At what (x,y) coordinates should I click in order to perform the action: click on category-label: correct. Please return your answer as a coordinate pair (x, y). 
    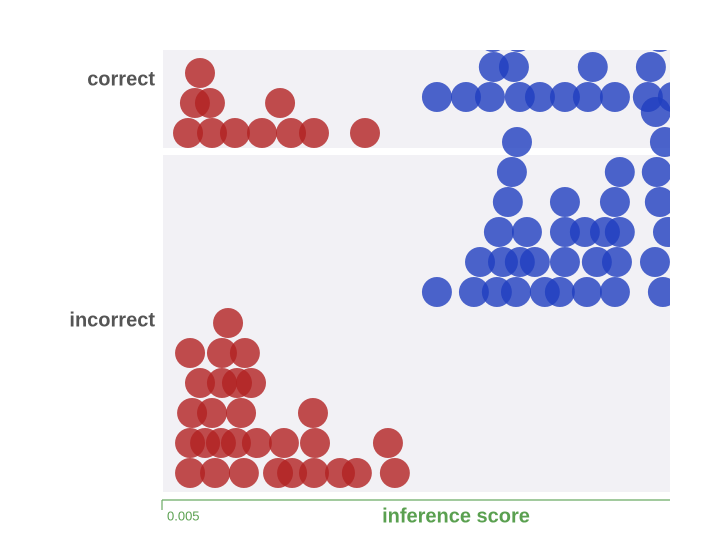
    Looking at the image, I should click on (121, 79).